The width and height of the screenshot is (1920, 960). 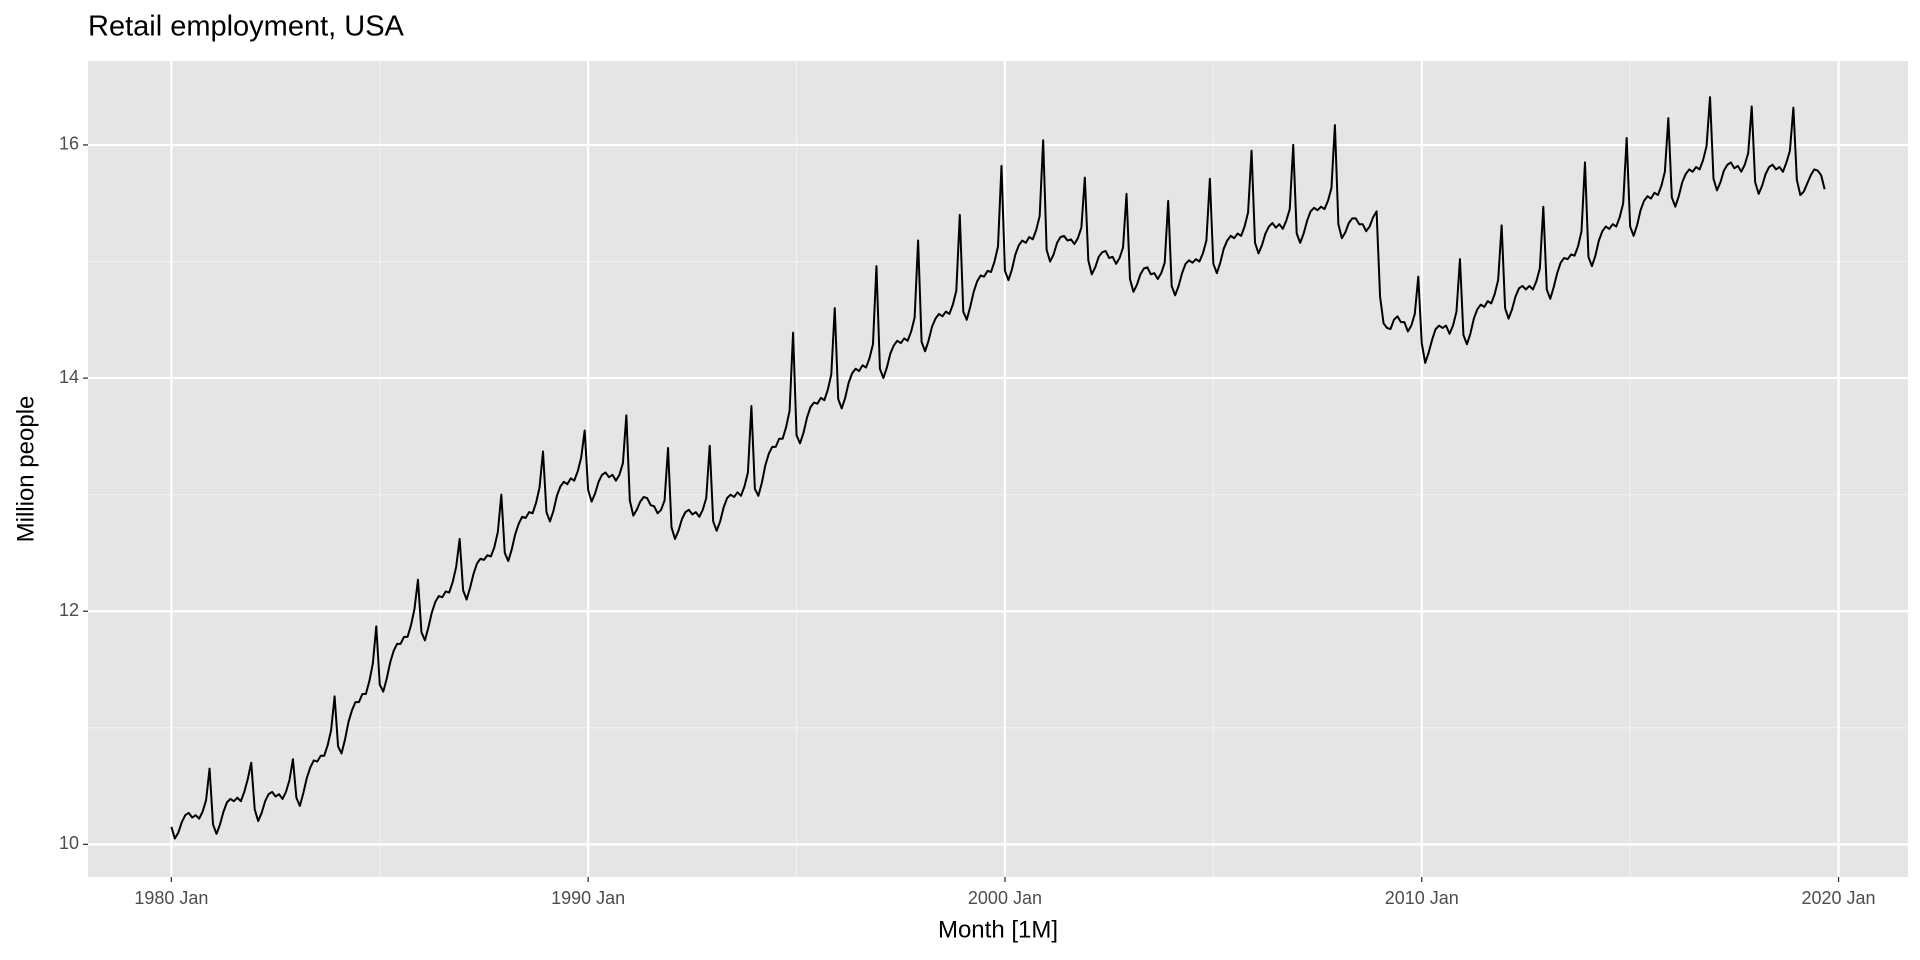 What do you see at coordinates (69, 610) in the screenshot?
I see `y-tick-label: 12` at bounding box center [69, 610].